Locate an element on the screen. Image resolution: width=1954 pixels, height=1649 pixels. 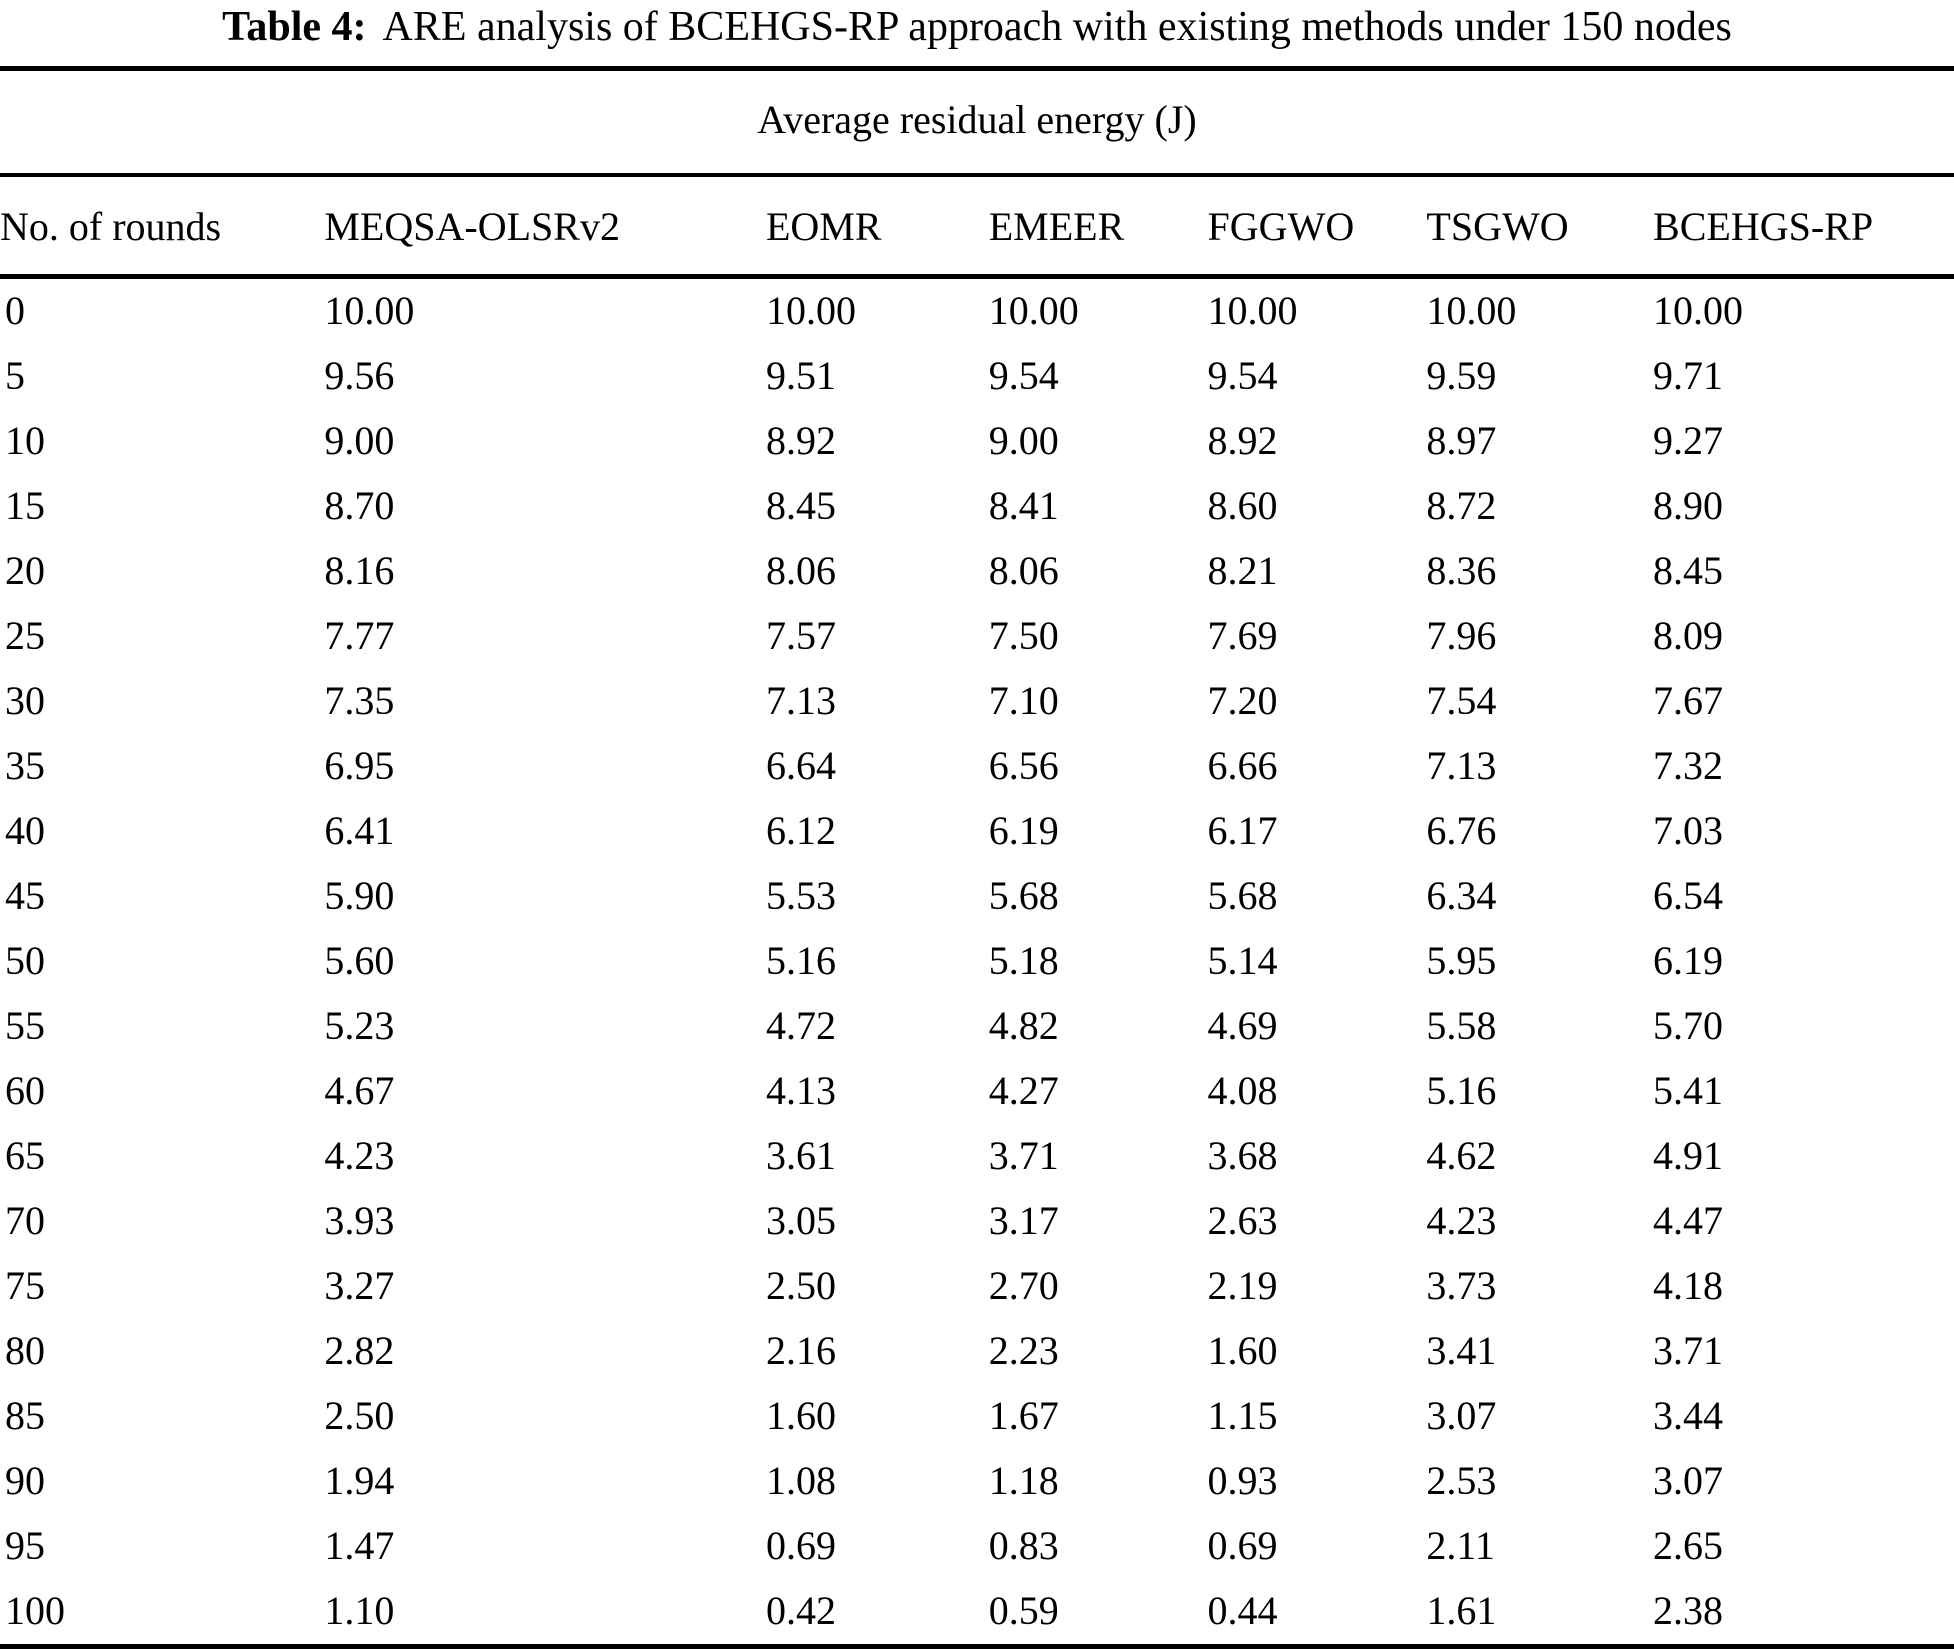
value-cell: 3.44 is located at coordinates (1688, 1415).